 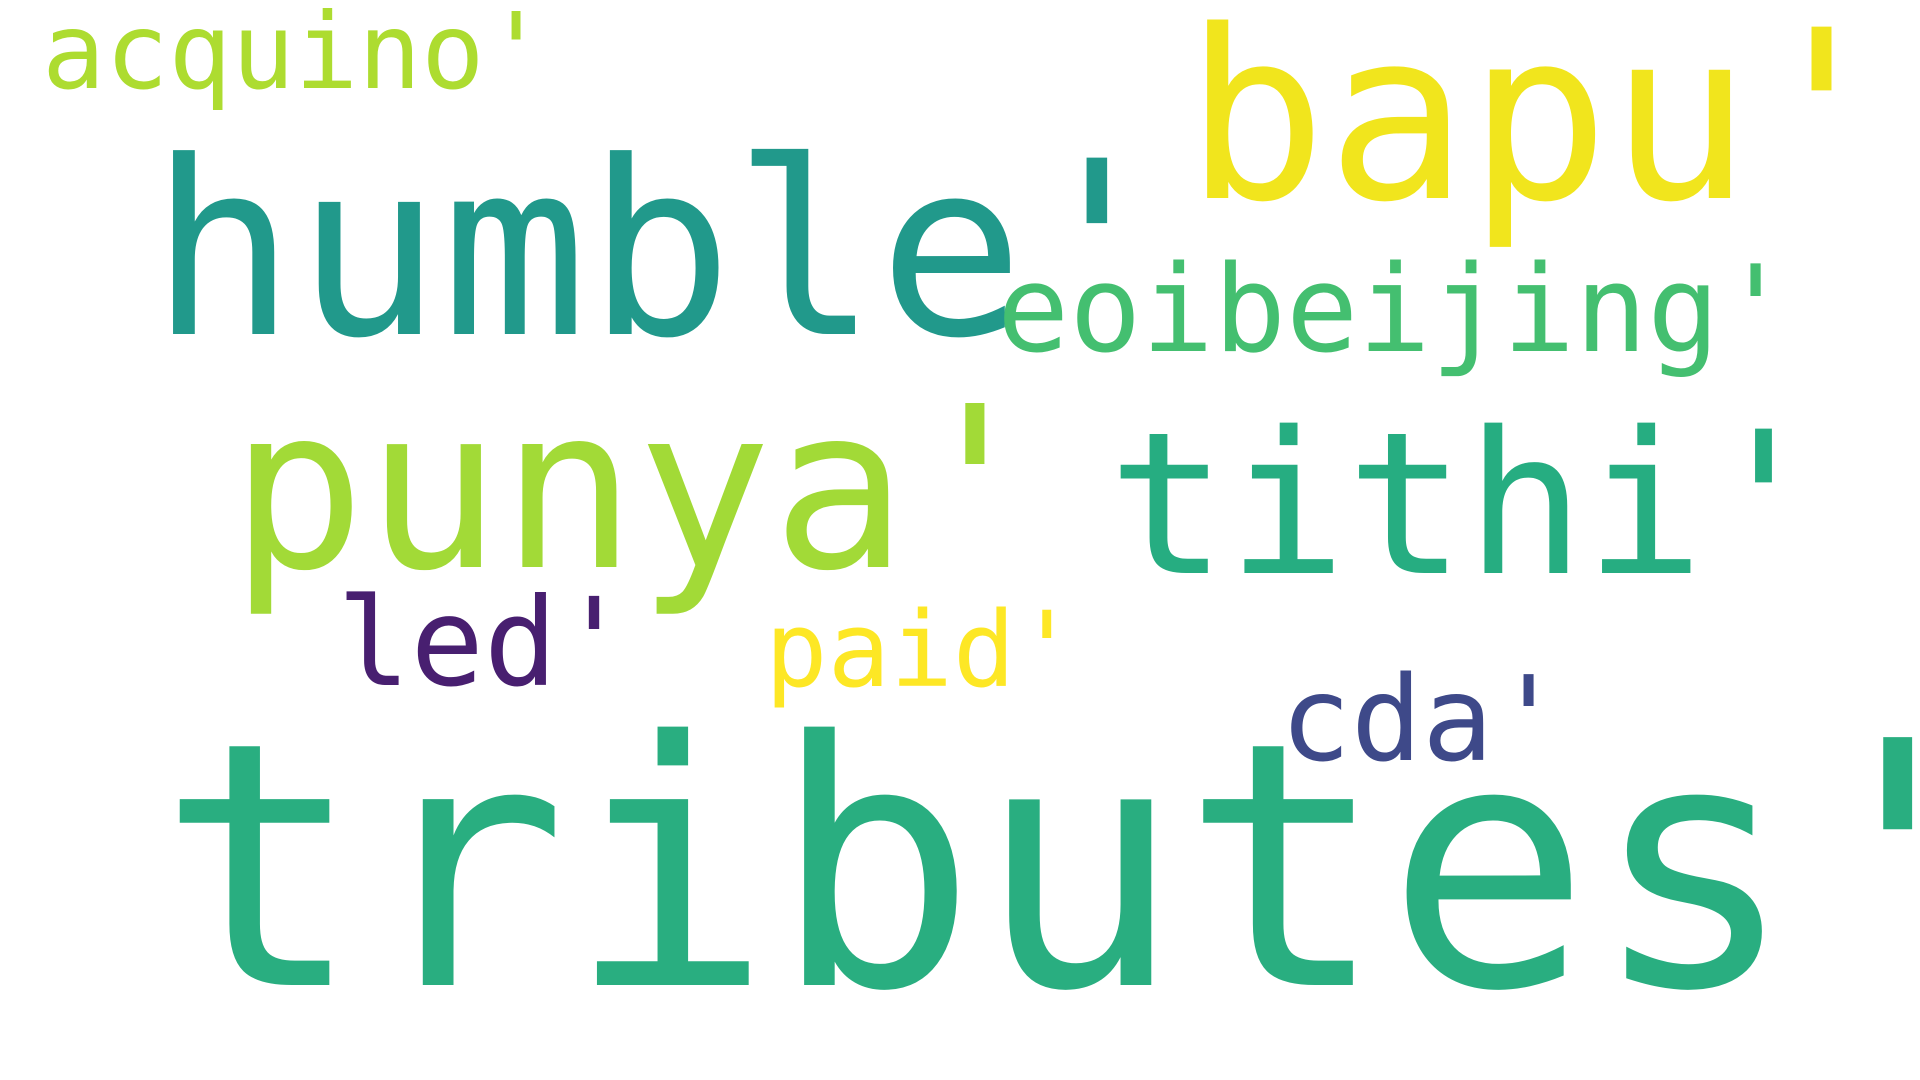 I want to click on word-led: led', so click(x=484, y=643).